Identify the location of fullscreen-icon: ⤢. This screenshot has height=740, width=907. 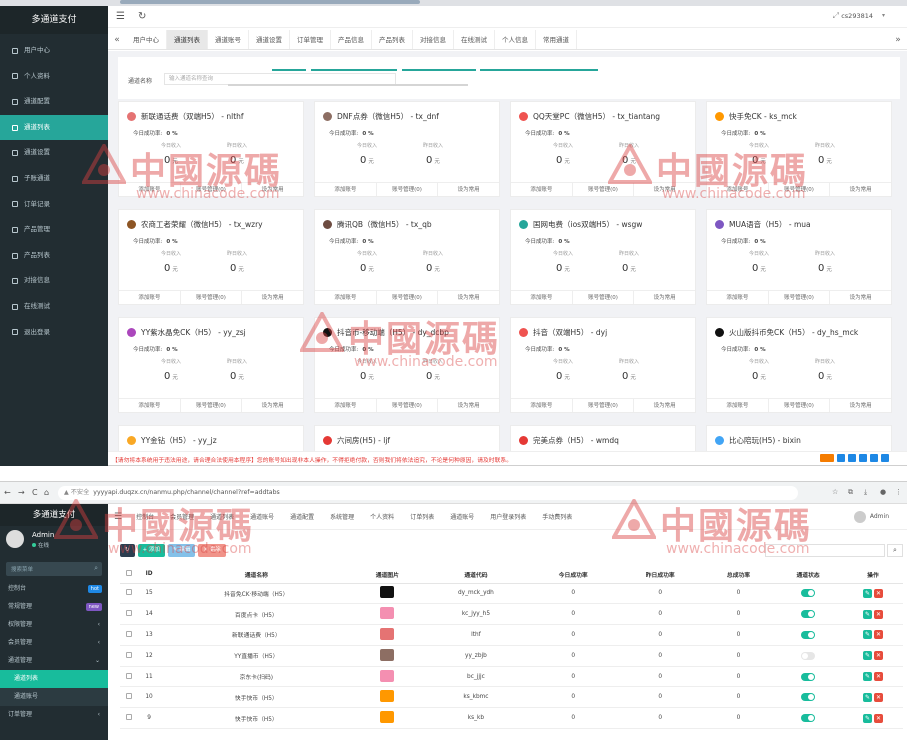
(835, 15).